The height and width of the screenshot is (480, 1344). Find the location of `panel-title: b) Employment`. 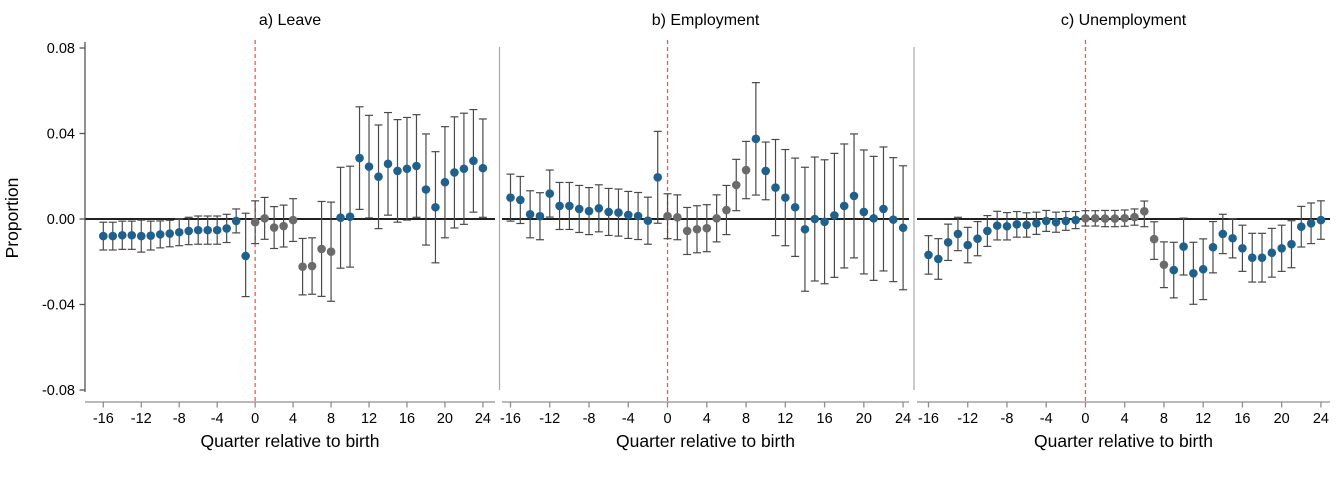

panel-title: b) Employment is located at coordinates (706, 20).